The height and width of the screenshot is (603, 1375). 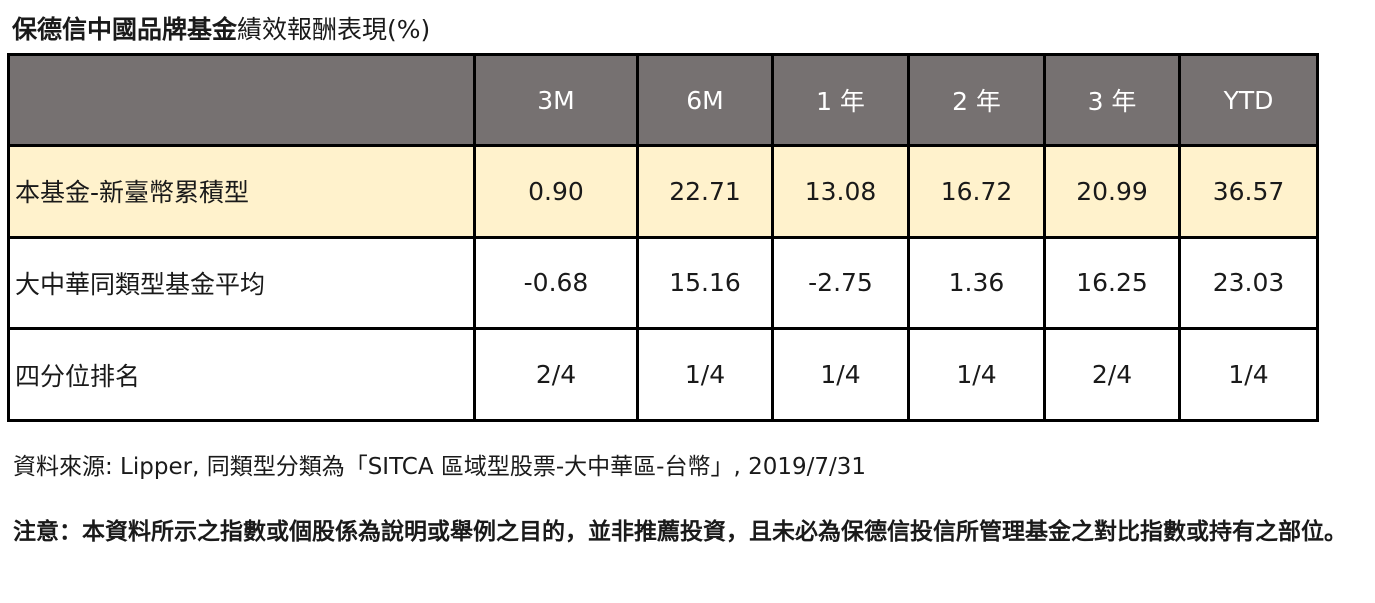 I want to click on row-label: 四分位排名, so click(x=241, y=374).